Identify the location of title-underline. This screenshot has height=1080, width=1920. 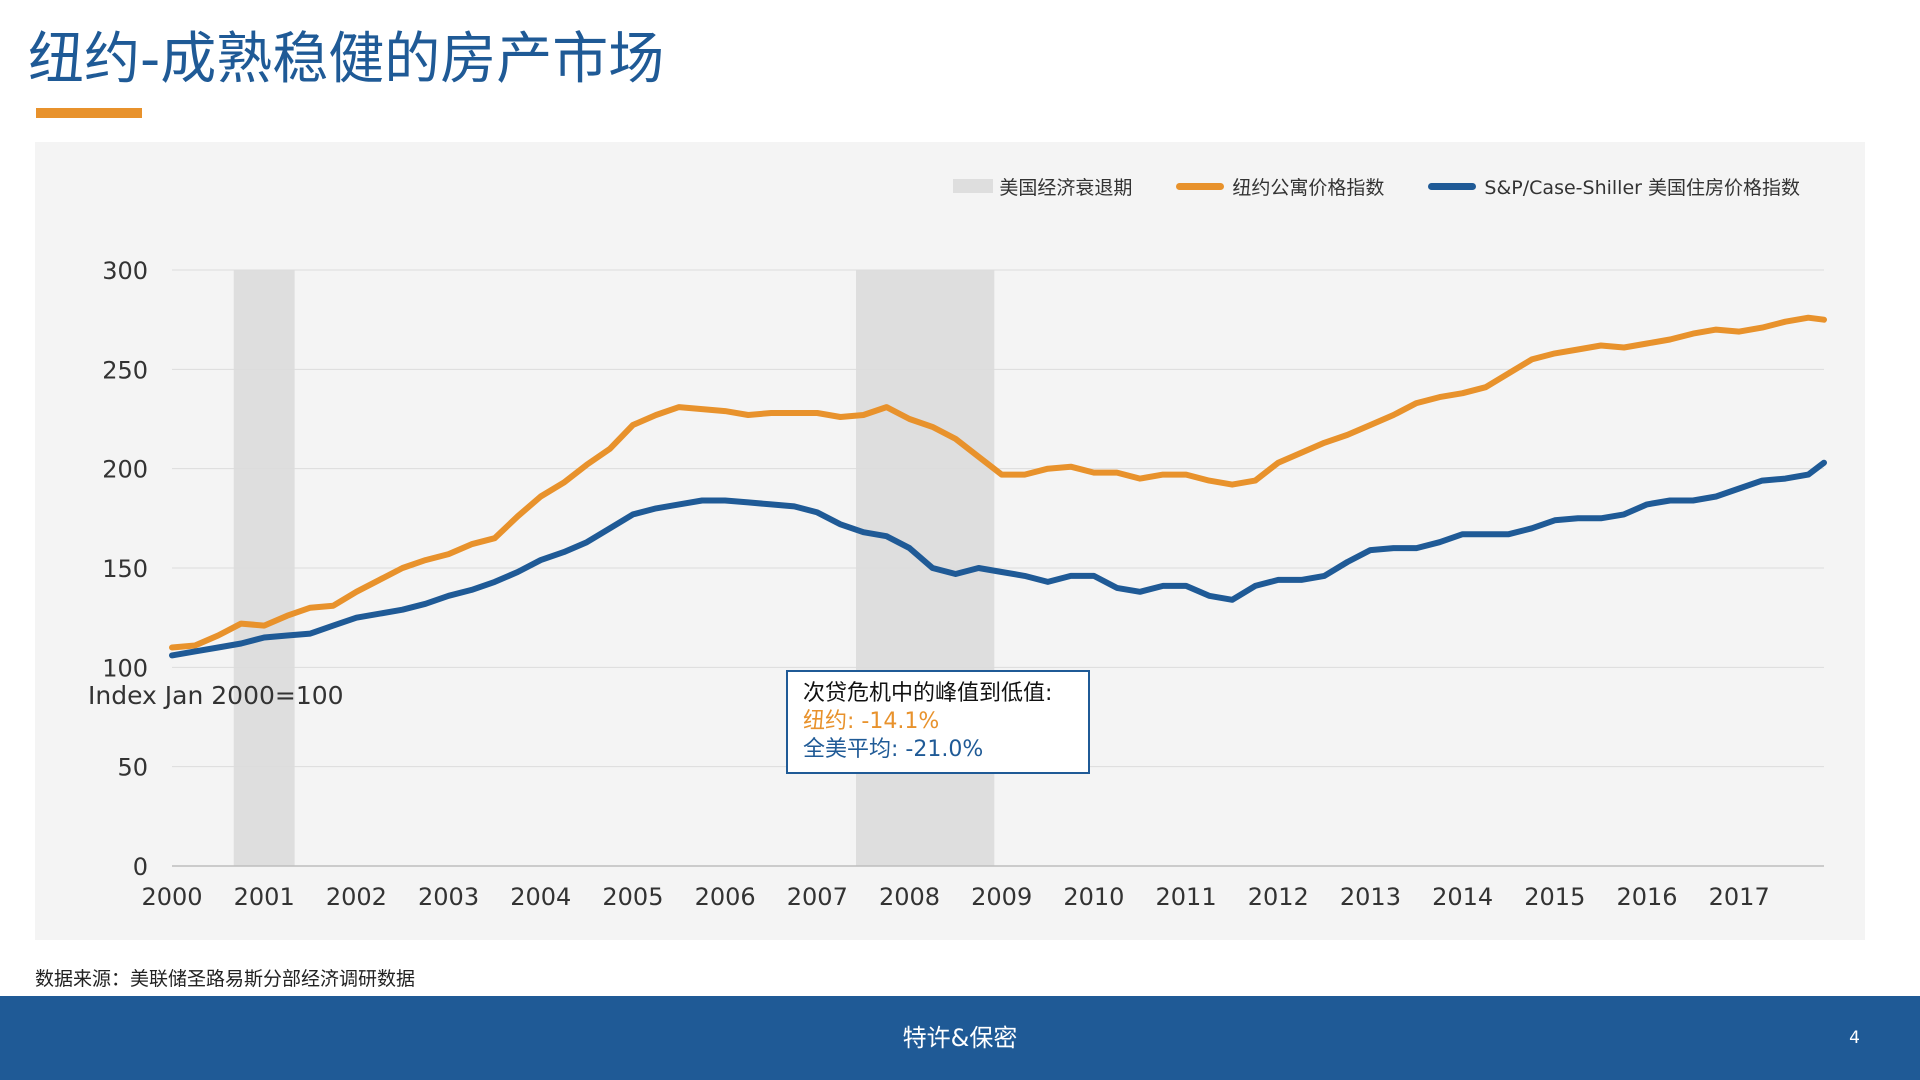
(89, 113).